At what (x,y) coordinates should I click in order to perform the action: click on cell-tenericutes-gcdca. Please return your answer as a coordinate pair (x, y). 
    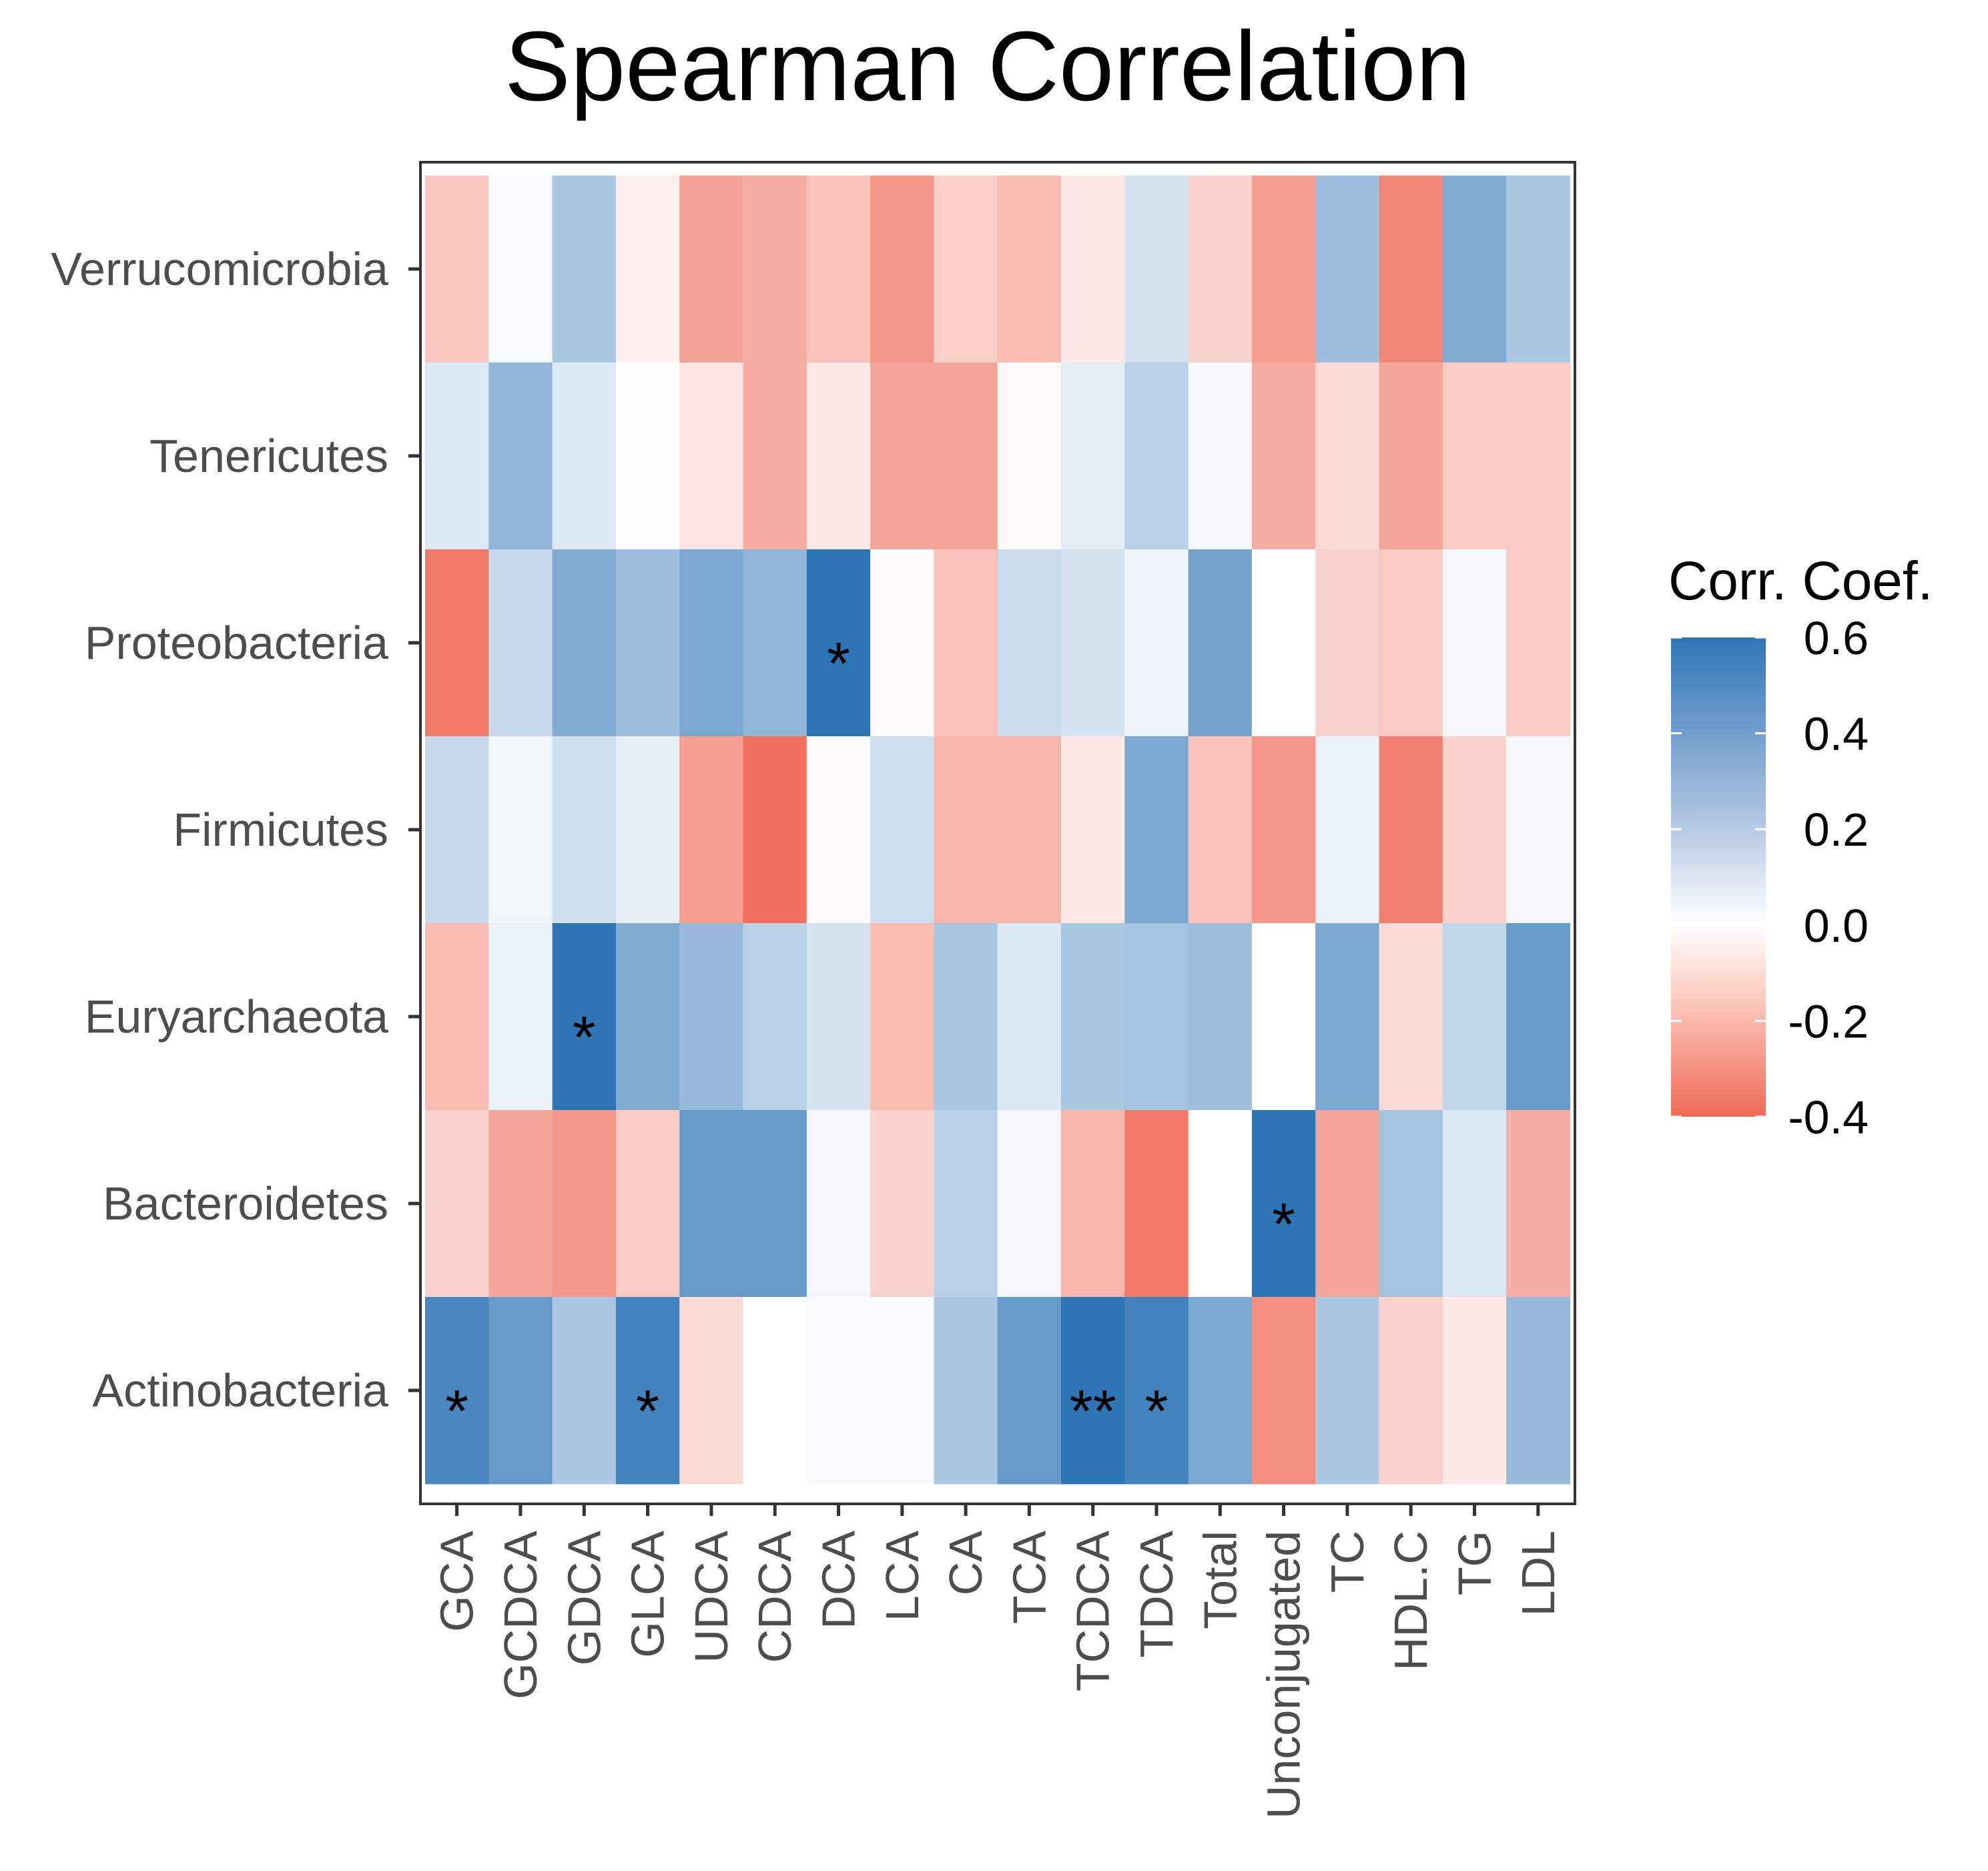
    Looking at the image, I should click on (520, 456).